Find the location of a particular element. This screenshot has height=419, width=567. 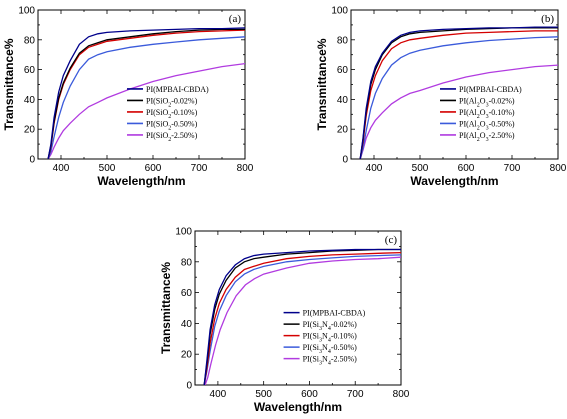

legend-entry: PI(SiO2-2.50%) is located at coordinates (172, 137).